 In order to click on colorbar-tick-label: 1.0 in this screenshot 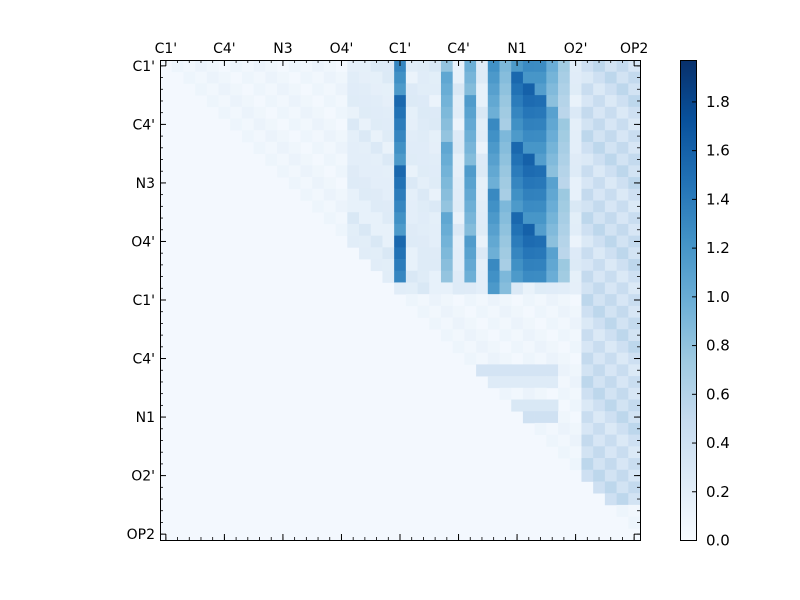, I will do `click(718, 297)`.